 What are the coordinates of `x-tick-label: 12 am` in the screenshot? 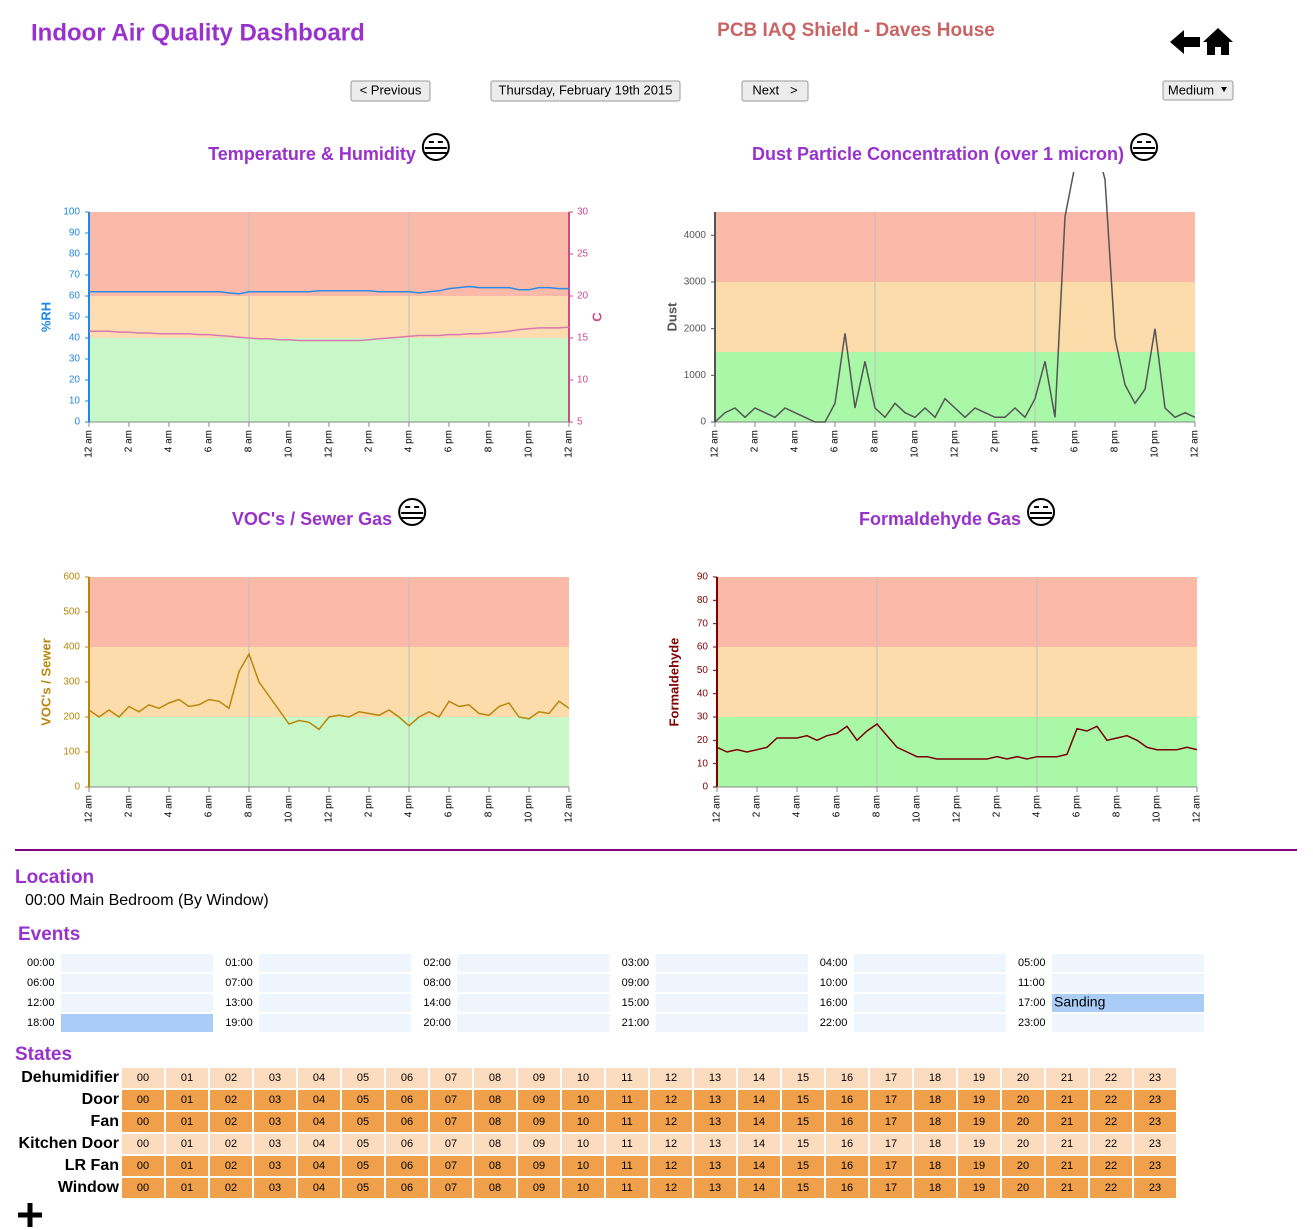 It's located at (1197, 809).